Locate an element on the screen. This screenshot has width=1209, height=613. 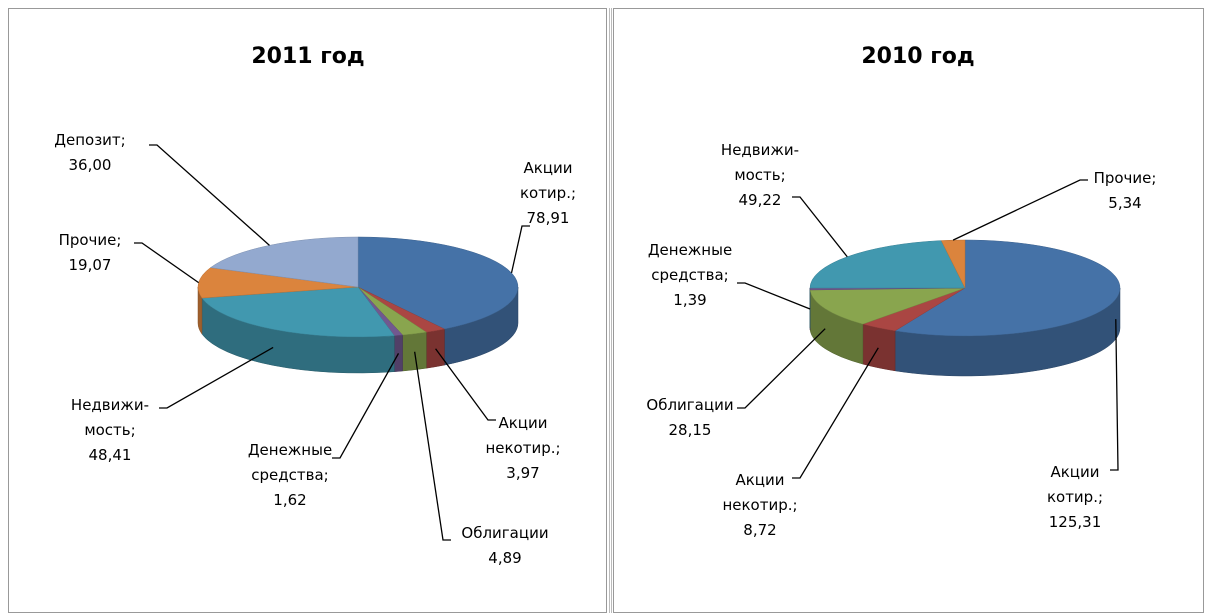
value-label: 19,07 is located at coordinates (90, 265).